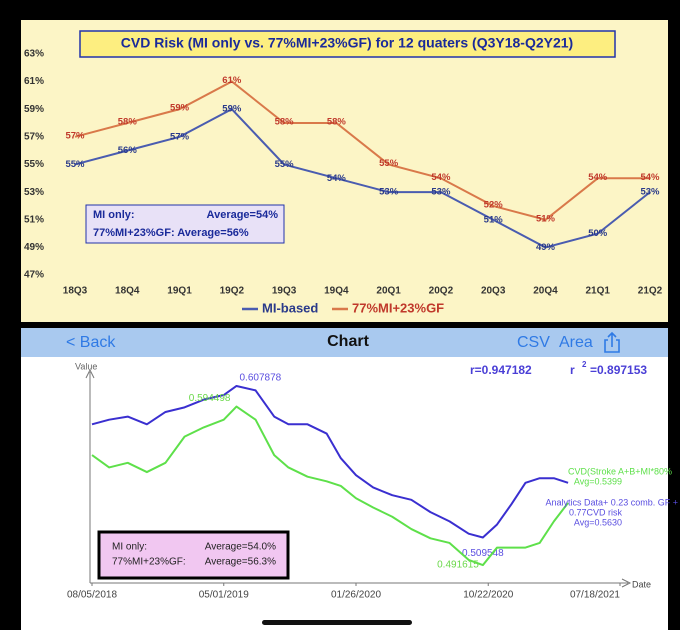 This screenshot has height=630, width=680. I want to click on x-tick-label: 19Q1, so click(179, 291).